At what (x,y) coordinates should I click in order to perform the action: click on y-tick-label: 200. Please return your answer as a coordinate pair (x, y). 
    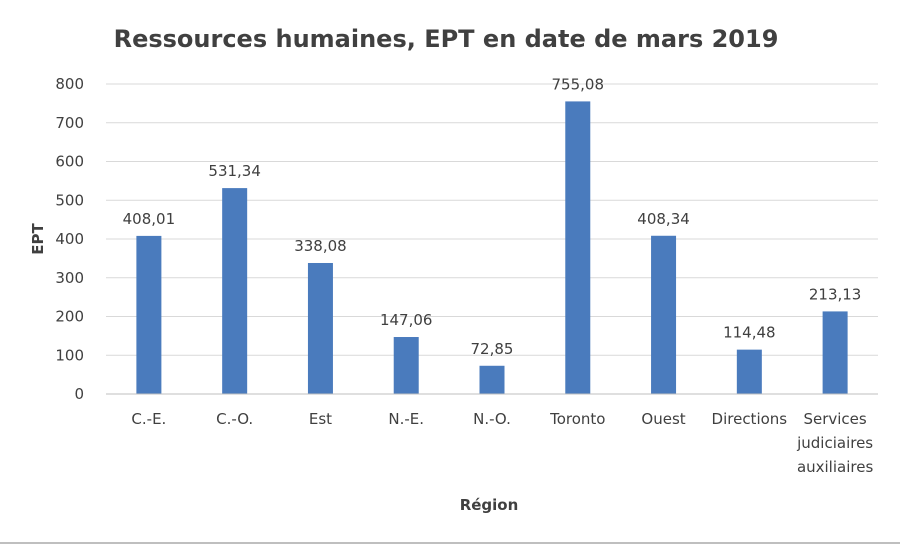
    Looking at the image, I should click on (69, 317).